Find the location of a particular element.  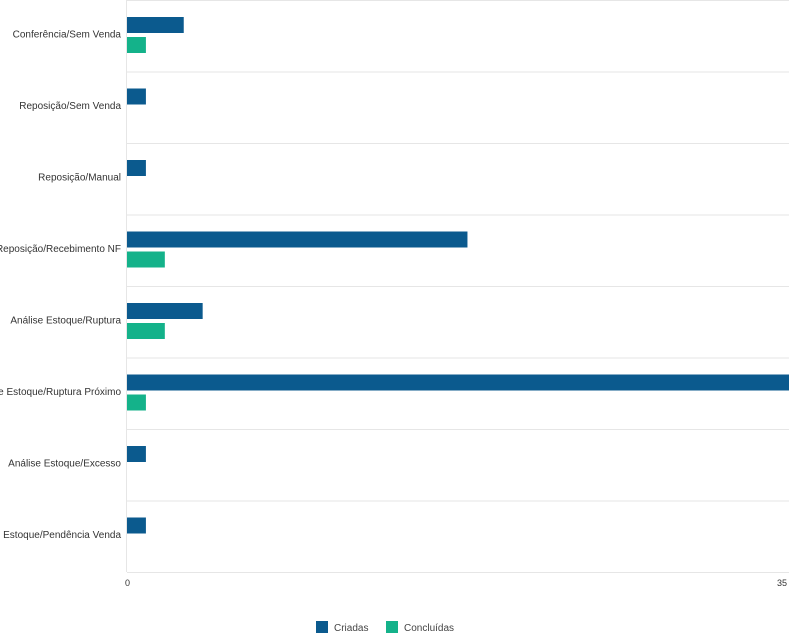

legend-swatch-criadas is located at coordinates (322, 627).